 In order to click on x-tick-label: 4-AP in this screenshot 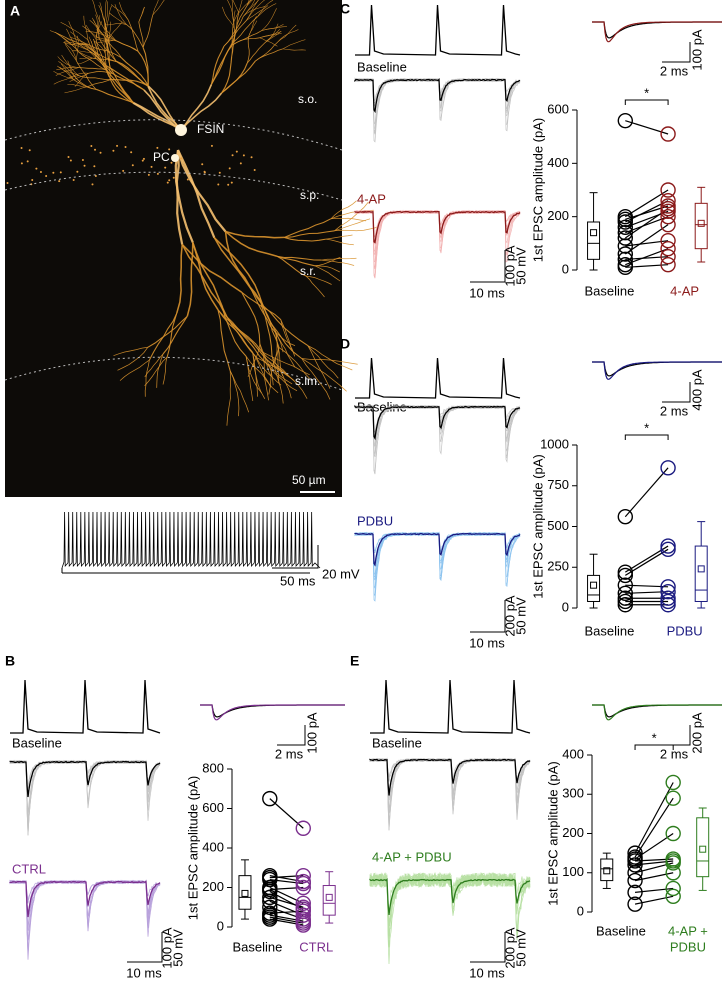, I will do `click(684, 290)`.